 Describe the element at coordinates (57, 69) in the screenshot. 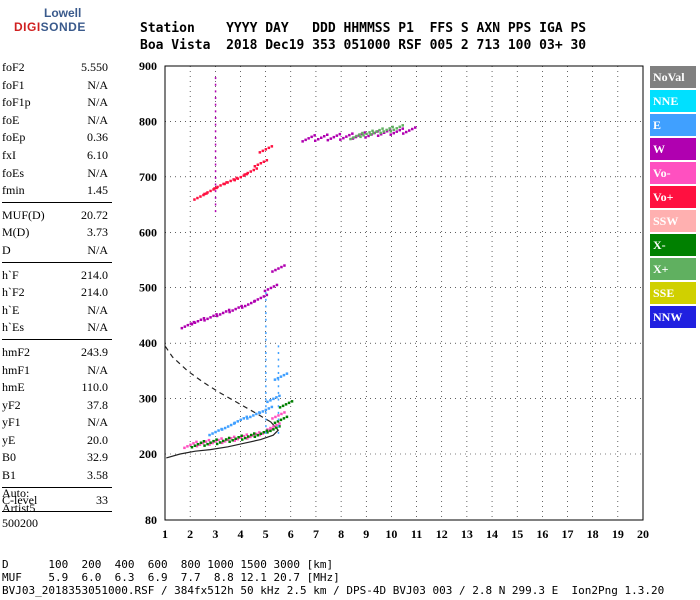

I see `param-row: foF2 5.550` at that location.